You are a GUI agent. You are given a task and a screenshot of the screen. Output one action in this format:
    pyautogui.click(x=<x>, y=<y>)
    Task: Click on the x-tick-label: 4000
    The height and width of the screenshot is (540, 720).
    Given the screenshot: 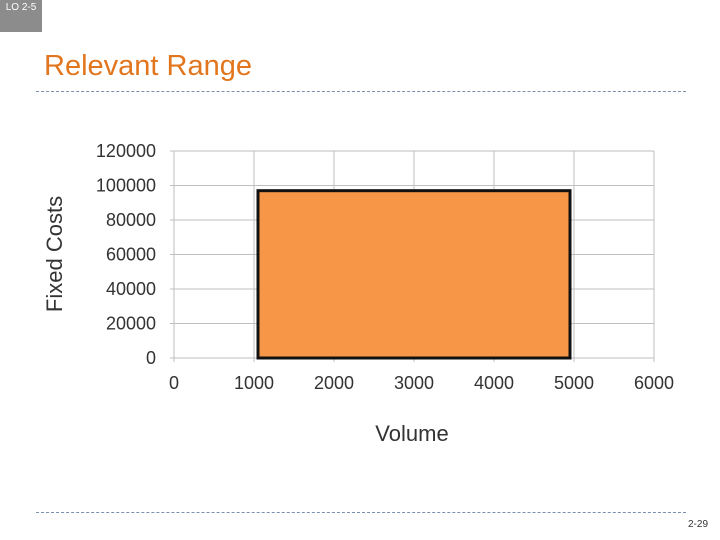 What is the action you would take?
    pyautogui.click(x=494, y=383)
    